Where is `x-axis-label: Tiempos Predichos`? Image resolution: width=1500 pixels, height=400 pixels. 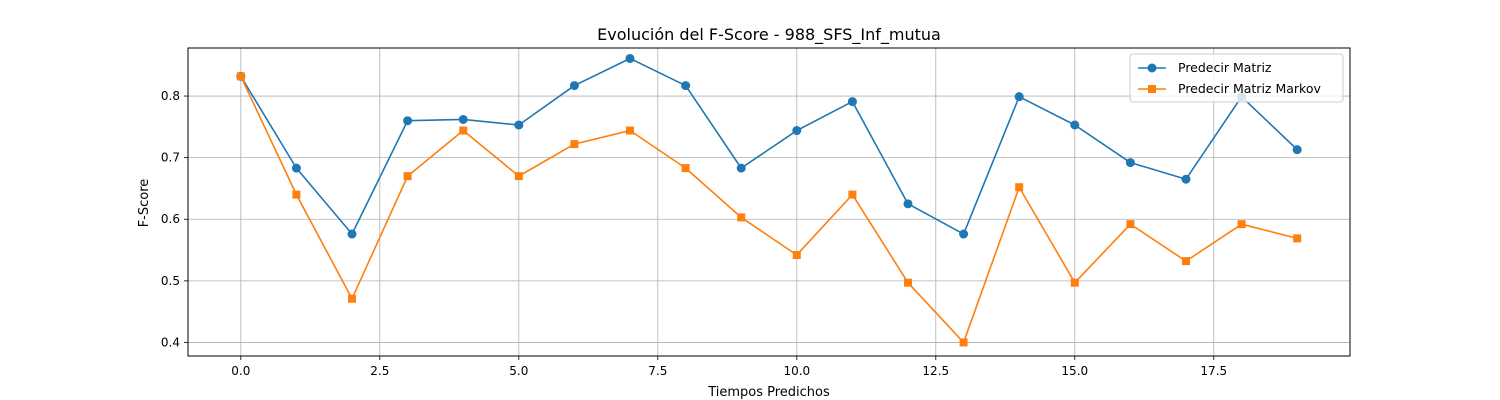
x-axis-label: Tiempos Predichos is located at coordinates (768, 392).